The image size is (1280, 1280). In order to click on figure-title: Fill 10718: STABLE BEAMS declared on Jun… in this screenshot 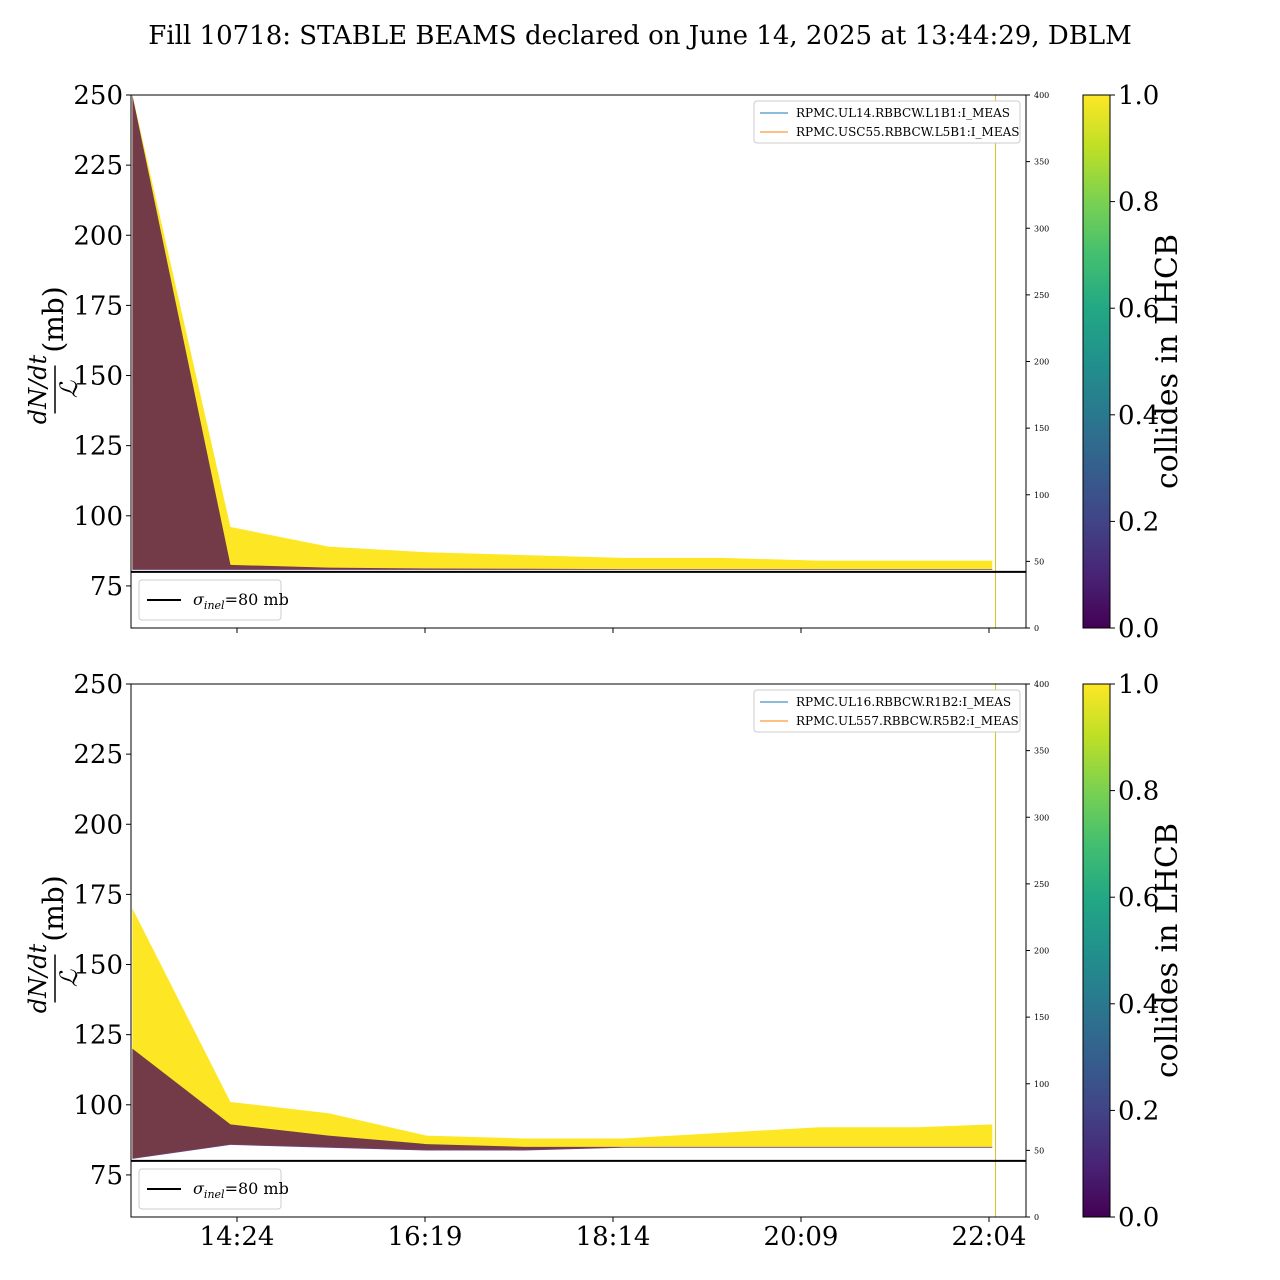, I will do `click(639, 36)`.